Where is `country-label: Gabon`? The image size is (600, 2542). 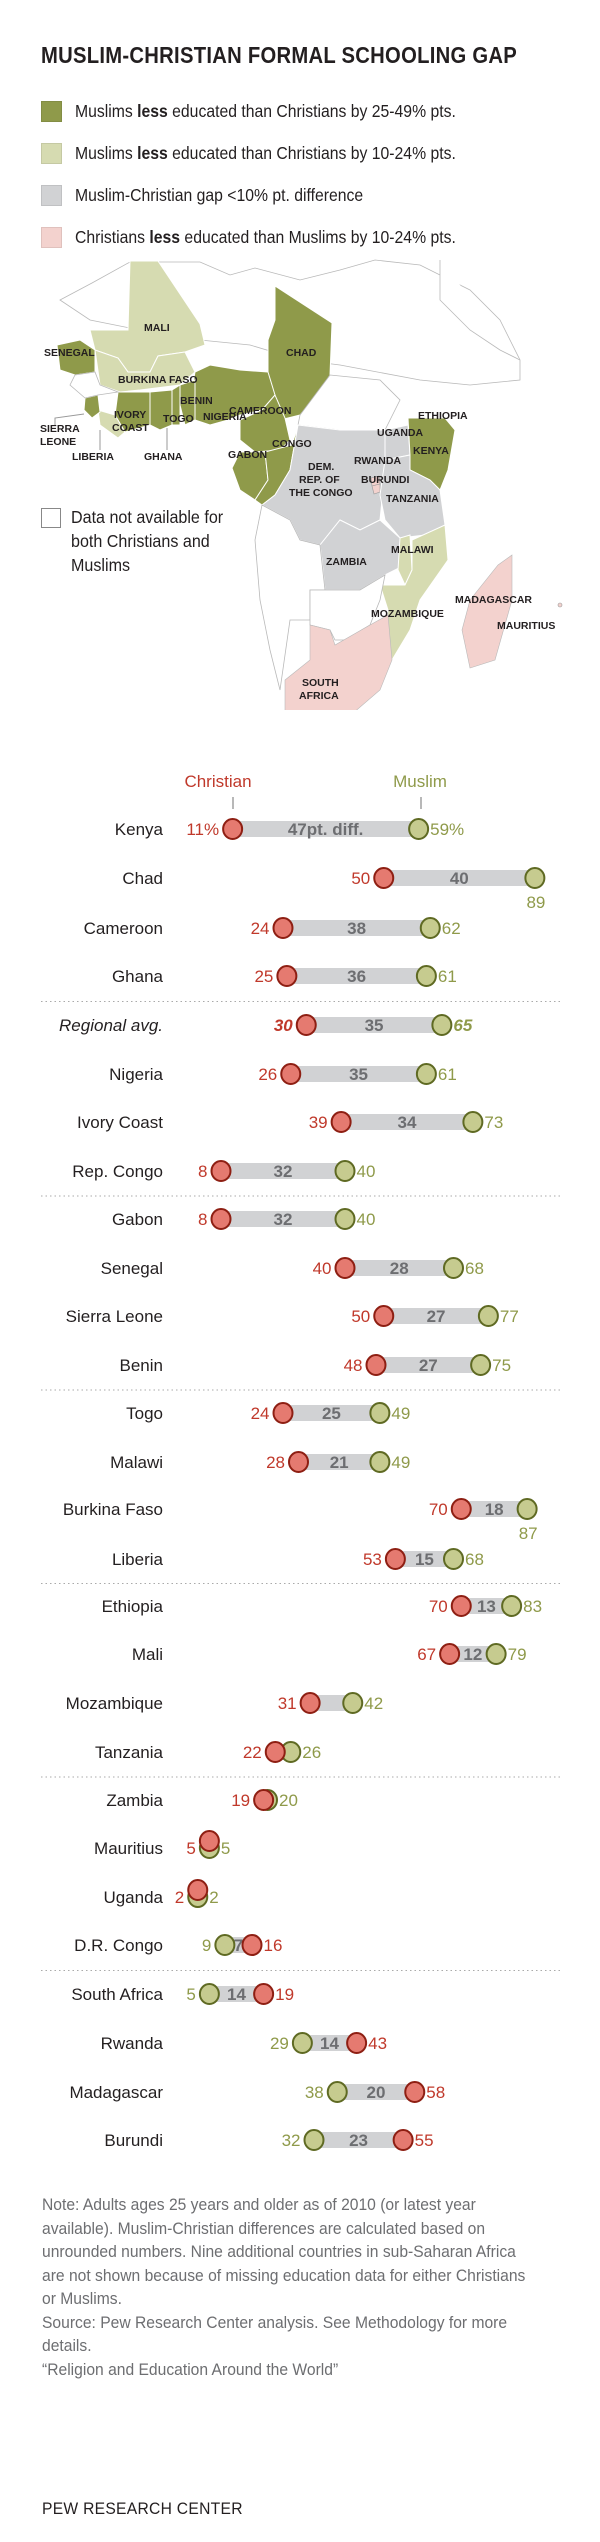 country-label: Gabon is located at coordinates (137, 1219).